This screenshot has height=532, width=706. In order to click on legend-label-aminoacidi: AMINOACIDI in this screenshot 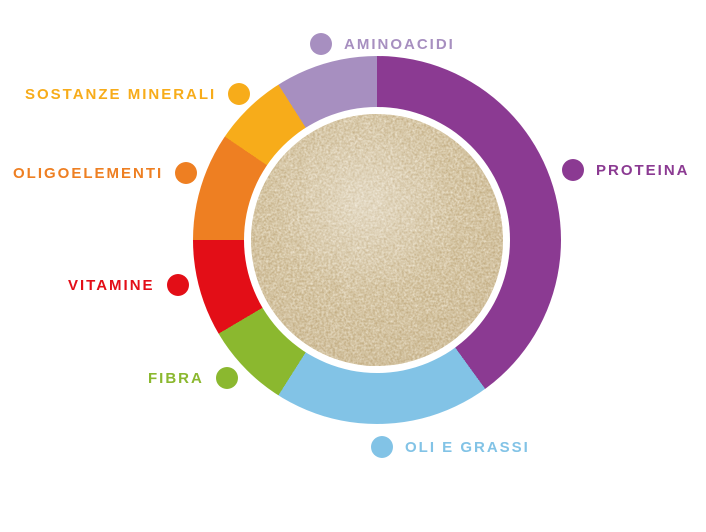, I will do `click(399, 44)`.